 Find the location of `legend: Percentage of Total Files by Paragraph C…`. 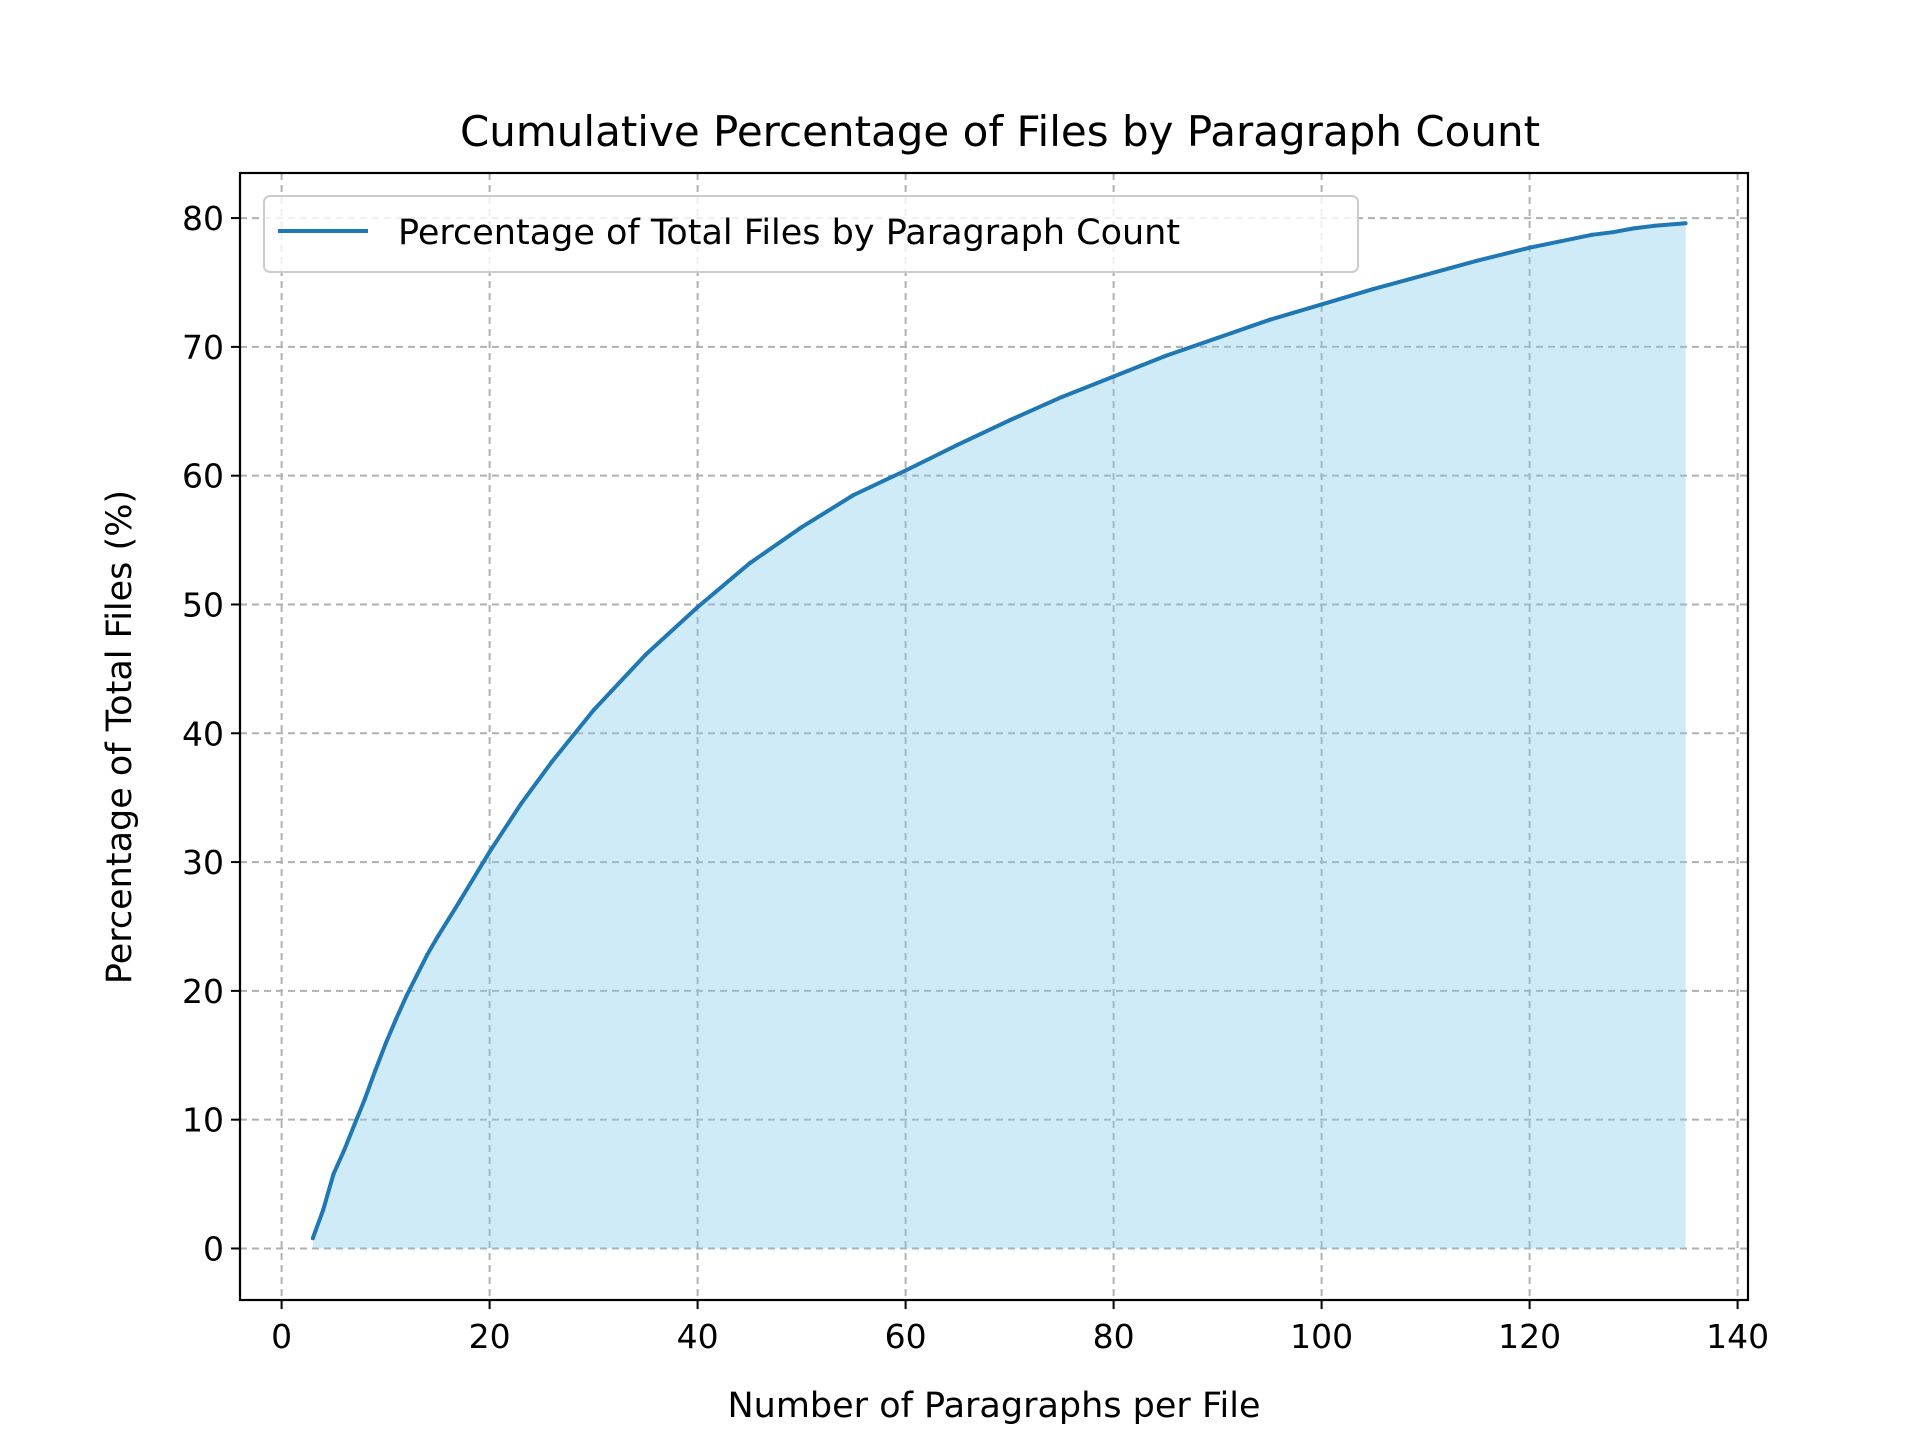

legend: Percentage of Total Files by Paragraph C… is located at coordinates (811, 234).